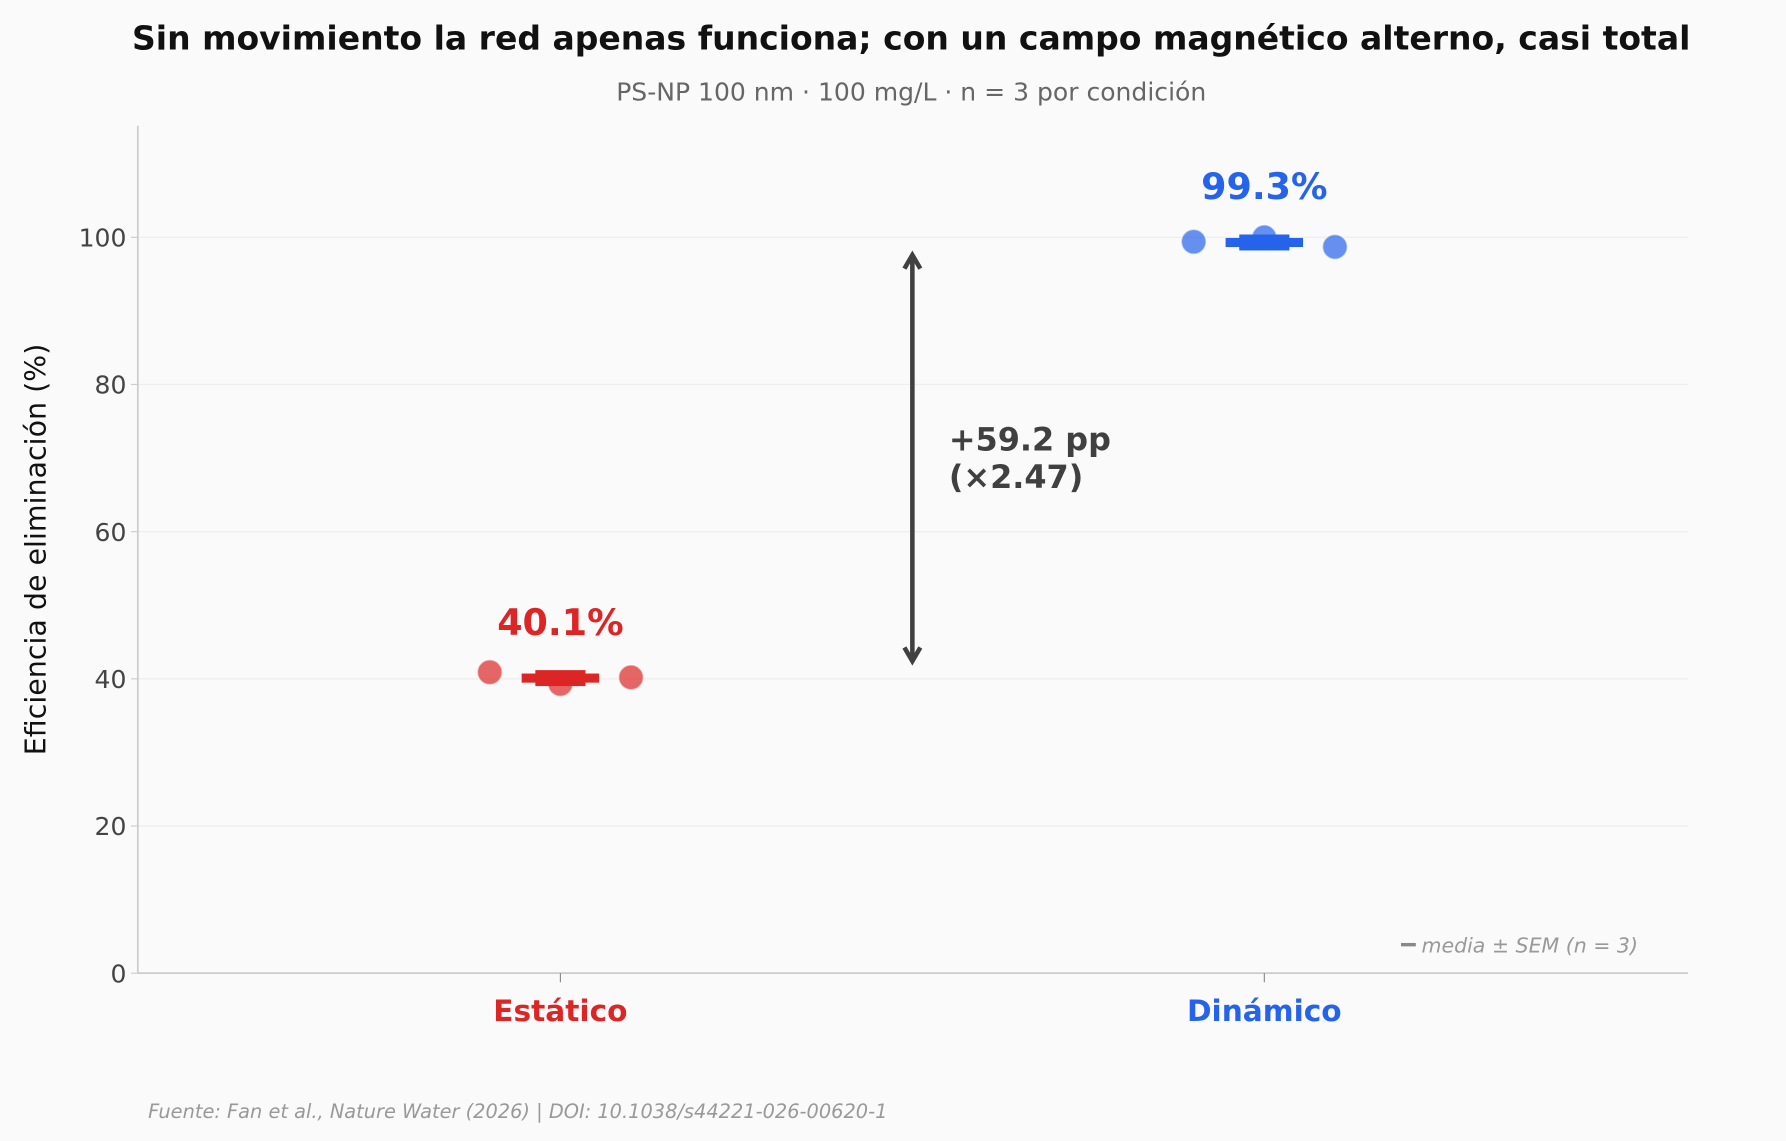 The image size is (1786, 1141). What do you see at coordinates (36, 550) in the screenshot?
I see `y-axis-label: Eficiencia de eliminación (%)` at bounding box center [36, 550].